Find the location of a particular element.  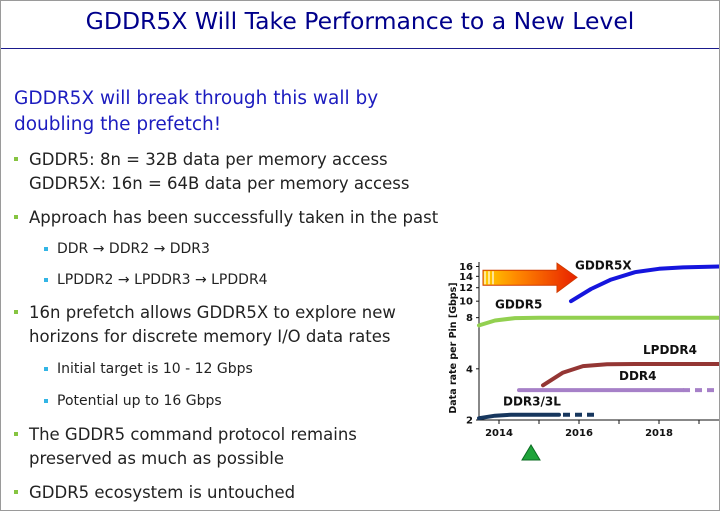

sub-bullet-ddr: DDR → DDR2 → DDR3 is located at coordinates (133, 249).